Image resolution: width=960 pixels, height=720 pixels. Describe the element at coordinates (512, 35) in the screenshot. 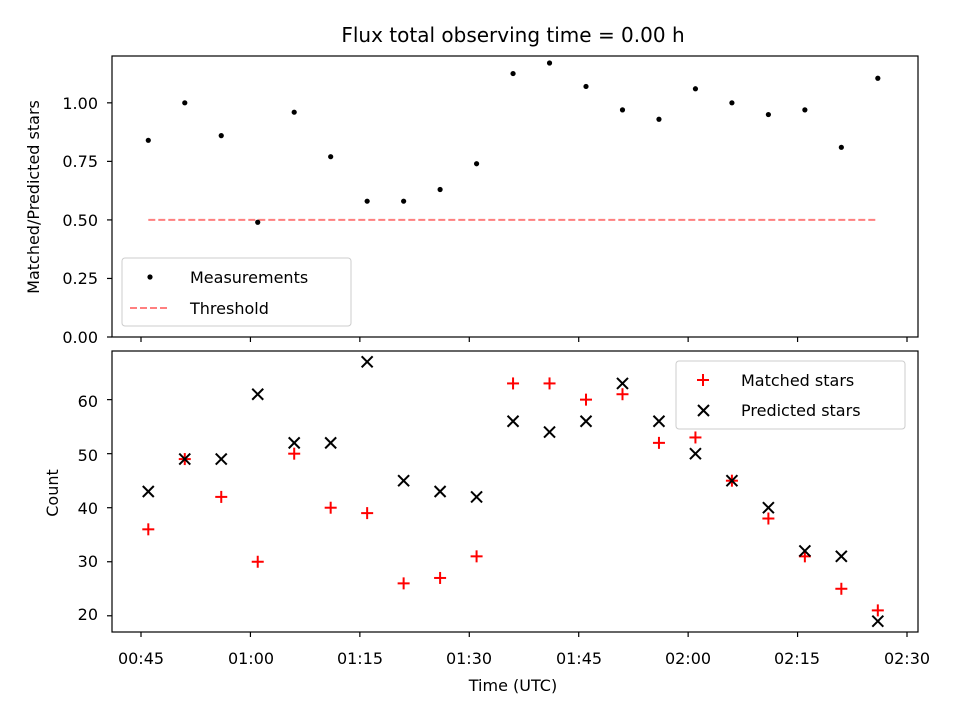

I see `chart-title: Flux total observing time = 0.00 h` at that location.